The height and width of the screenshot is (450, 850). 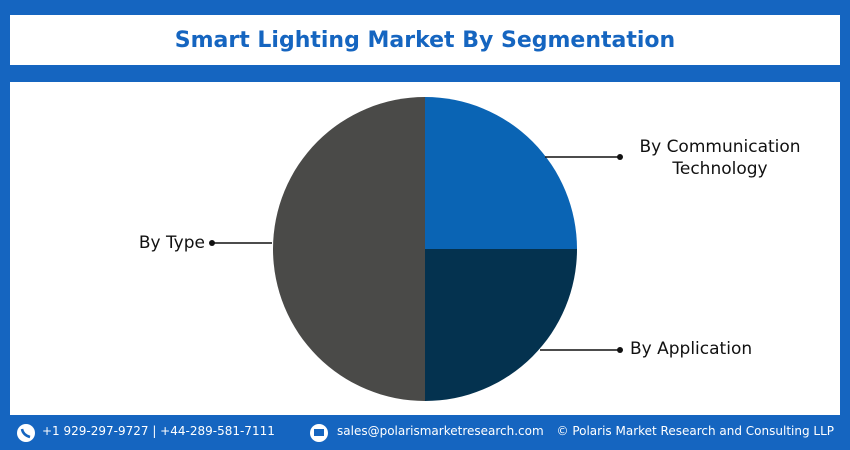 I want to click on slice-label: By Application, so click(x=691, y=349).